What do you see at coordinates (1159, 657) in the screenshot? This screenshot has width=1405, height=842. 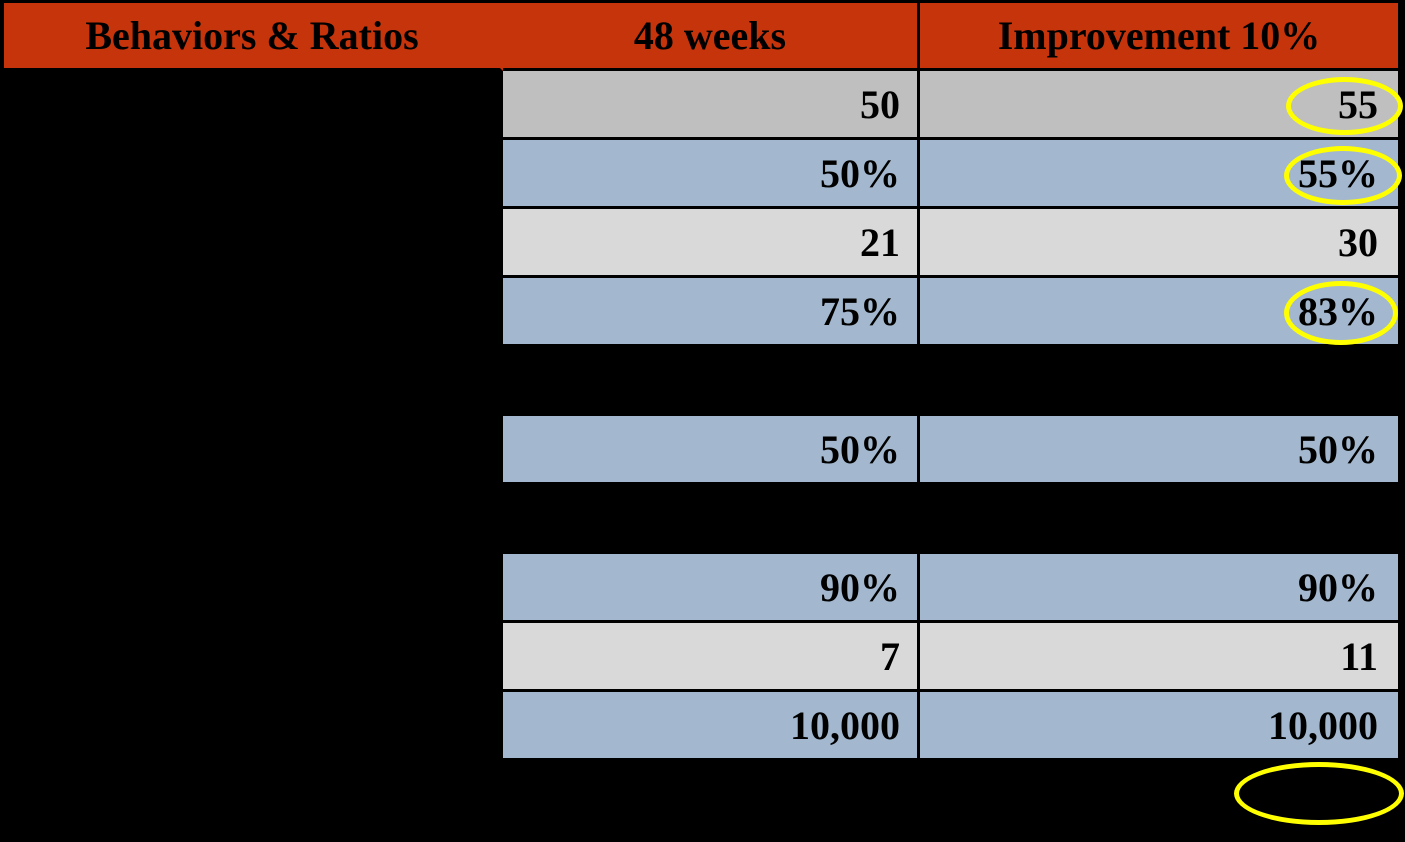 I see `improvement-value-cell: 11` at bounding box center [1159, 657].